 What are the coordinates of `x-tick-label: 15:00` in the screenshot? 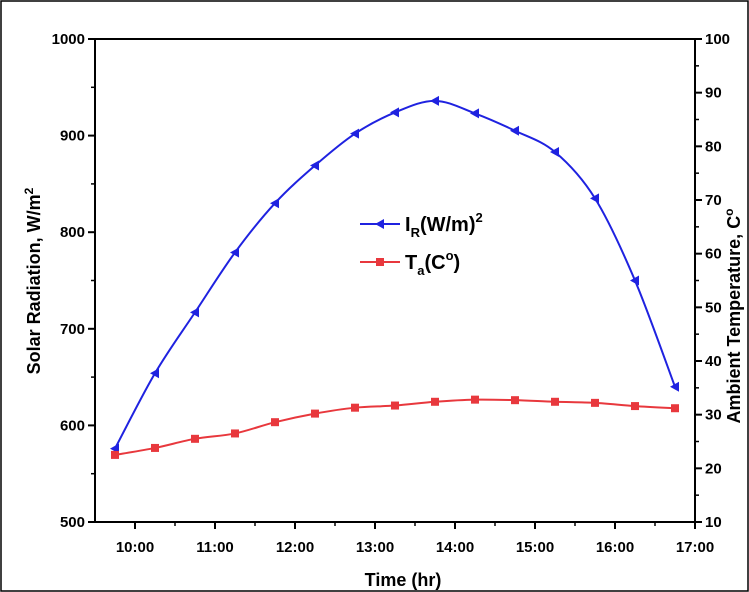 It's located at (535, 547).